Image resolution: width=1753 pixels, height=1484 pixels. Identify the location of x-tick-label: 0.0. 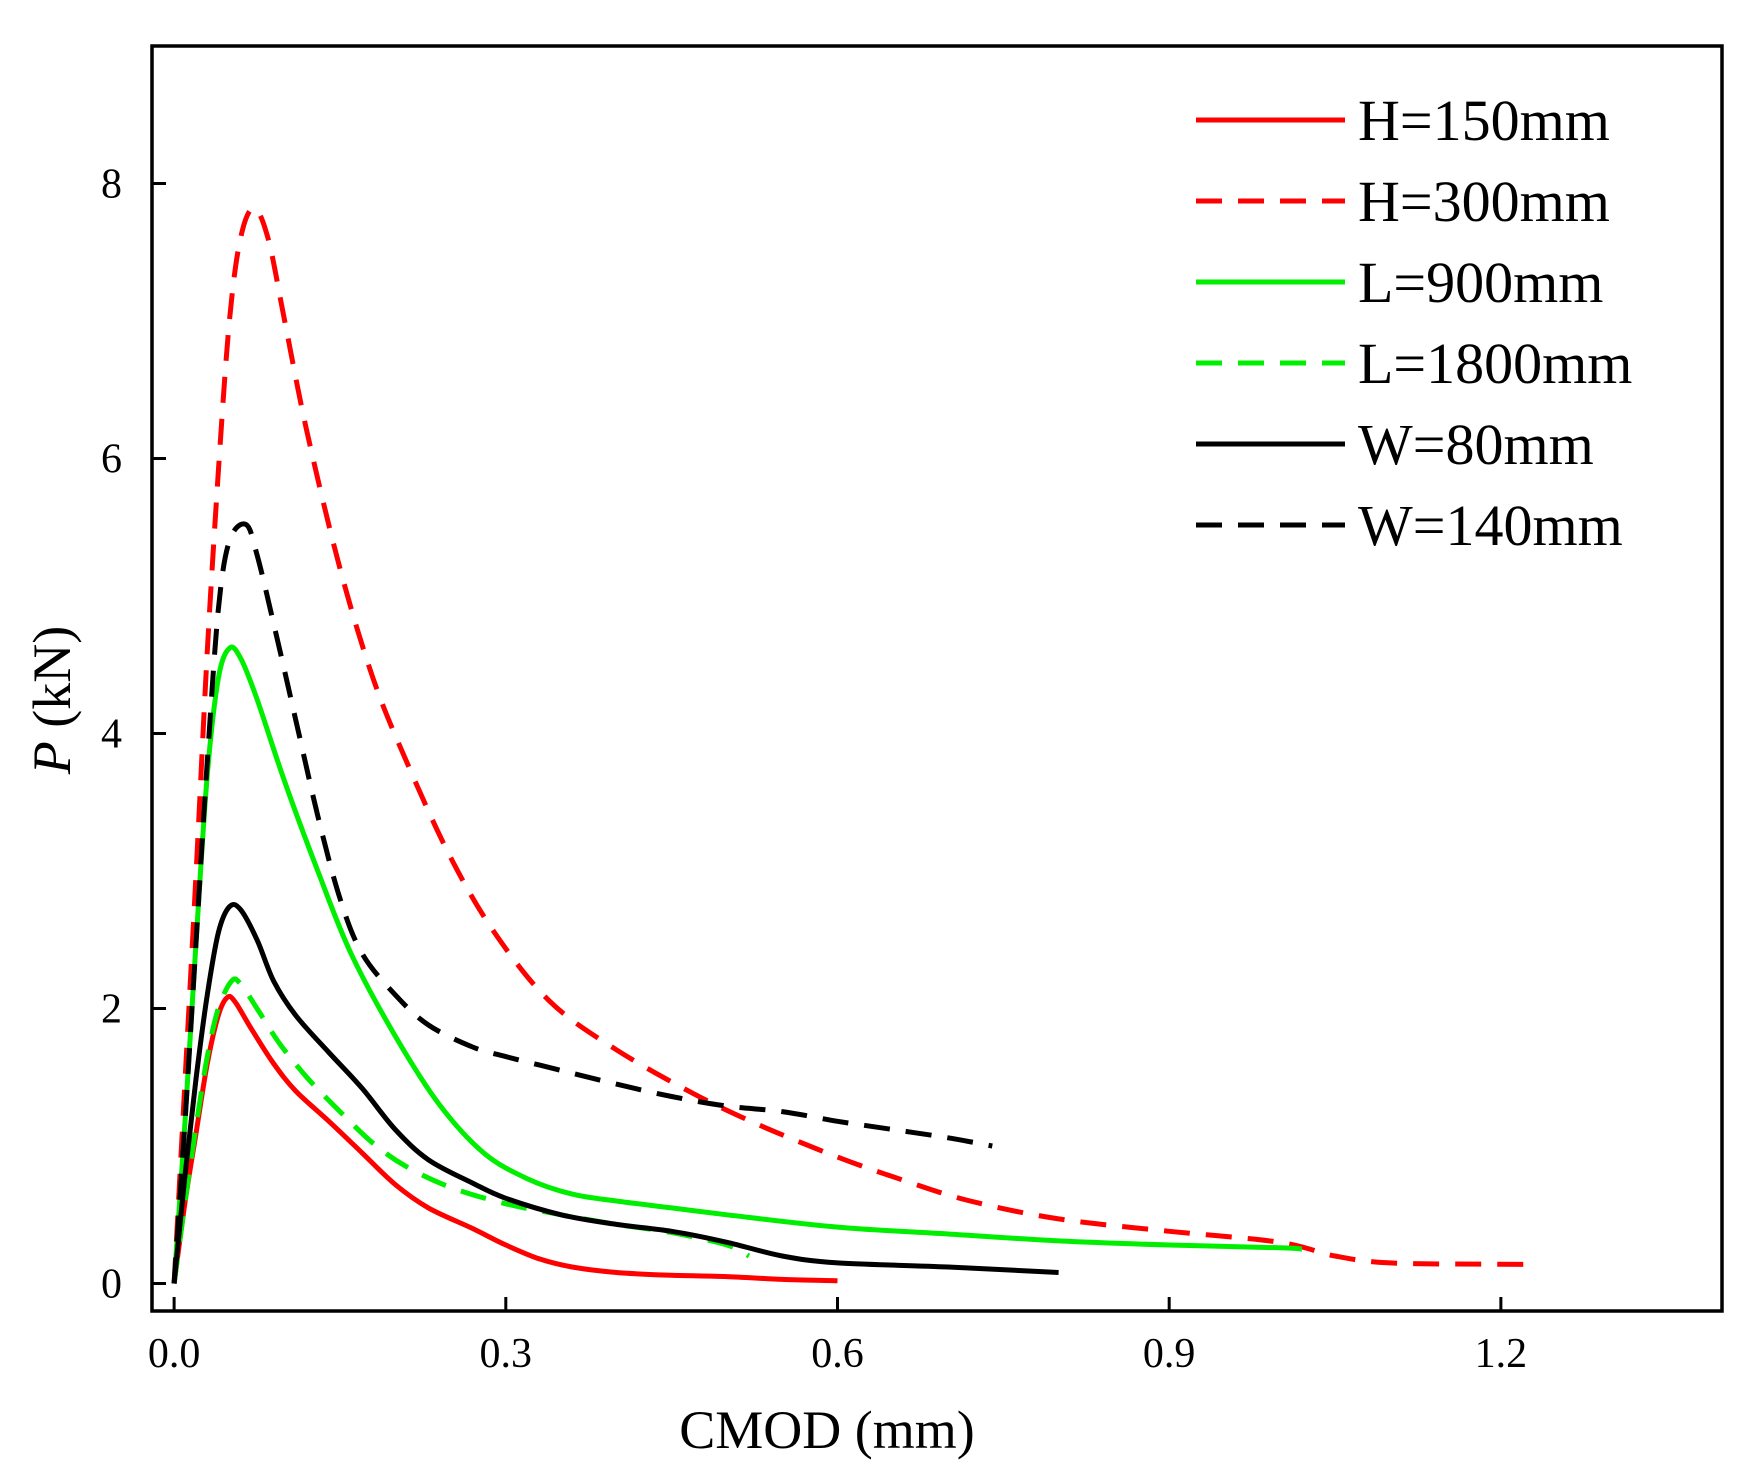
(174, 1354).